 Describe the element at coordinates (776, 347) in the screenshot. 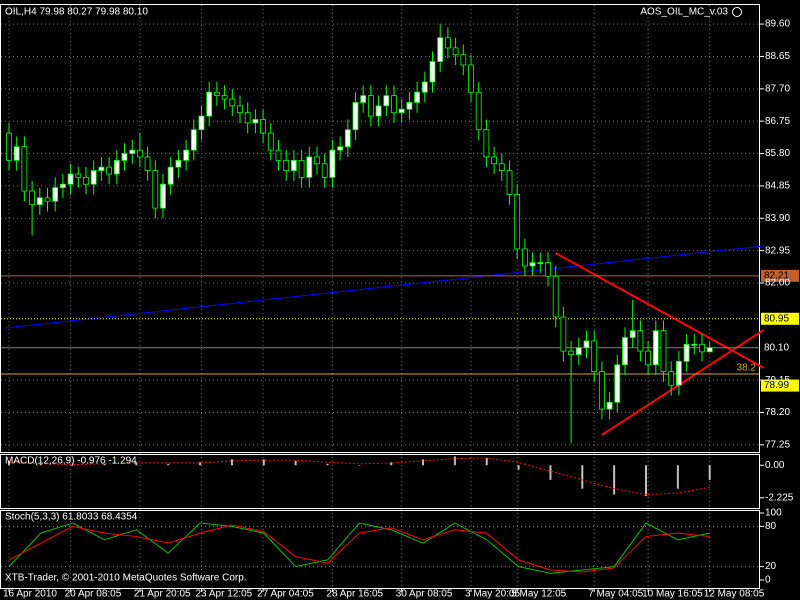

I see `current-price-label: 80.10` at that location.